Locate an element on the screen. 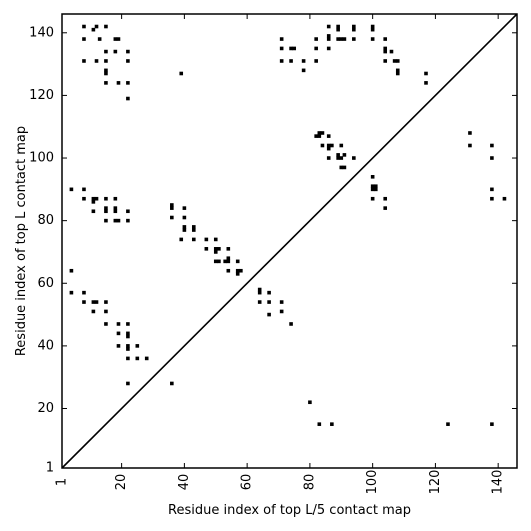 The image size is (531, 531). x-tick-label: 140 is located at coordinates (498, 482).